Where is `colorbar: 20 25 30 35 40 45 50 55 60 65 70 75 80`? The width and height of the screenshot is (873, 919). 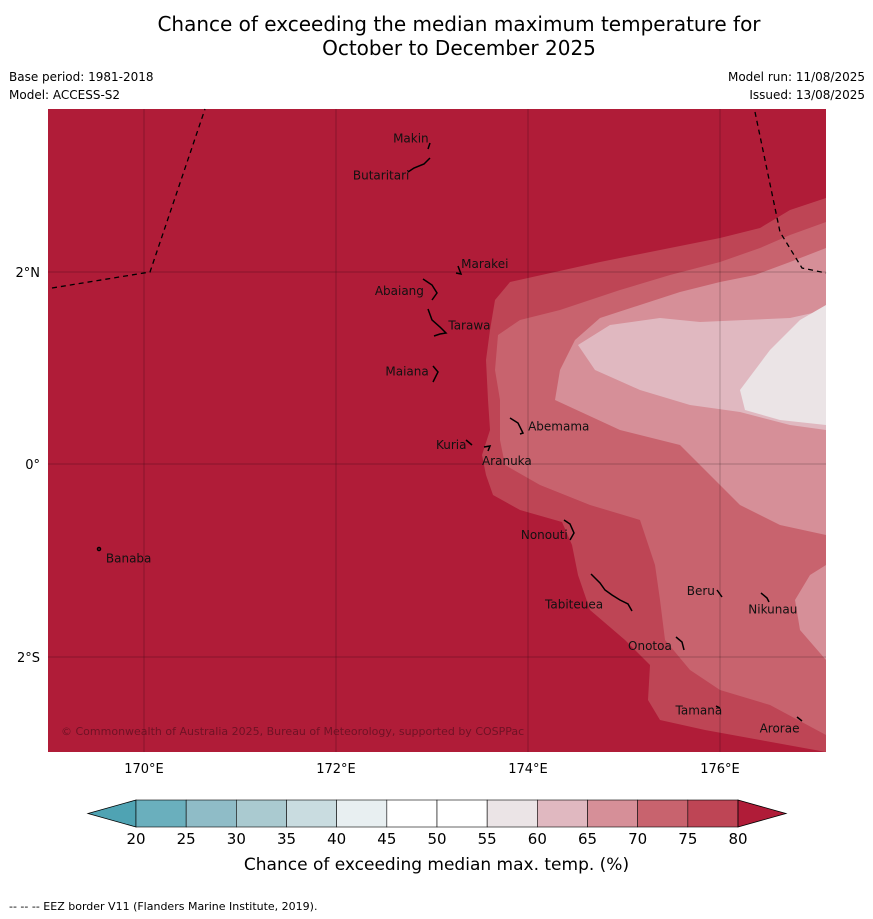
colorbar: 20 25 30 35 40 45 50 55 60 65 70 75 80 is located at coordinates (437, 823).